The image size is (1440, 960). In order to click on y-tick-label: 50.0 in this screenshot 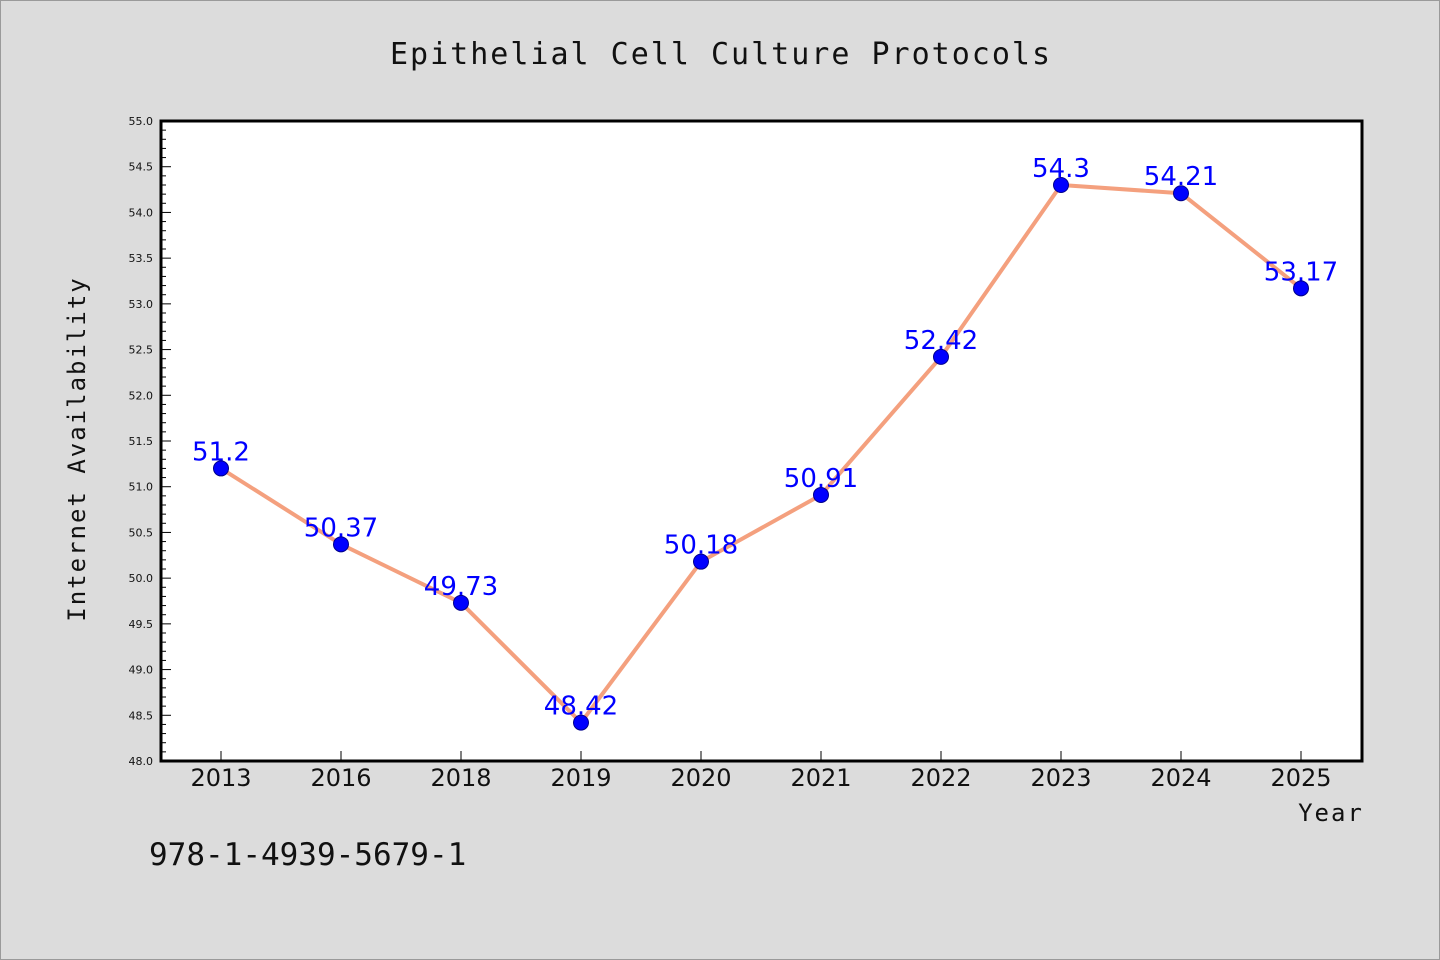, I will do `click(141, 578)`.